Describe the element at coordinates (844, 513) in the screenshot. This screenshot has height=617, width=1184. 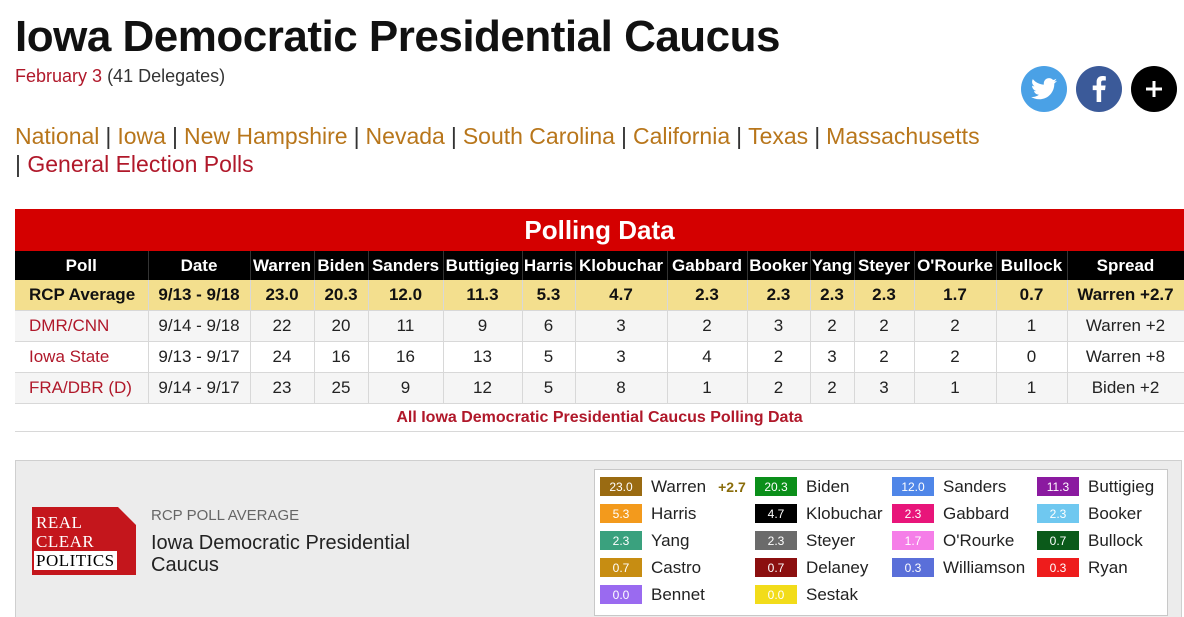
I see `legend-candidate-name: Klobuchar` at that location.